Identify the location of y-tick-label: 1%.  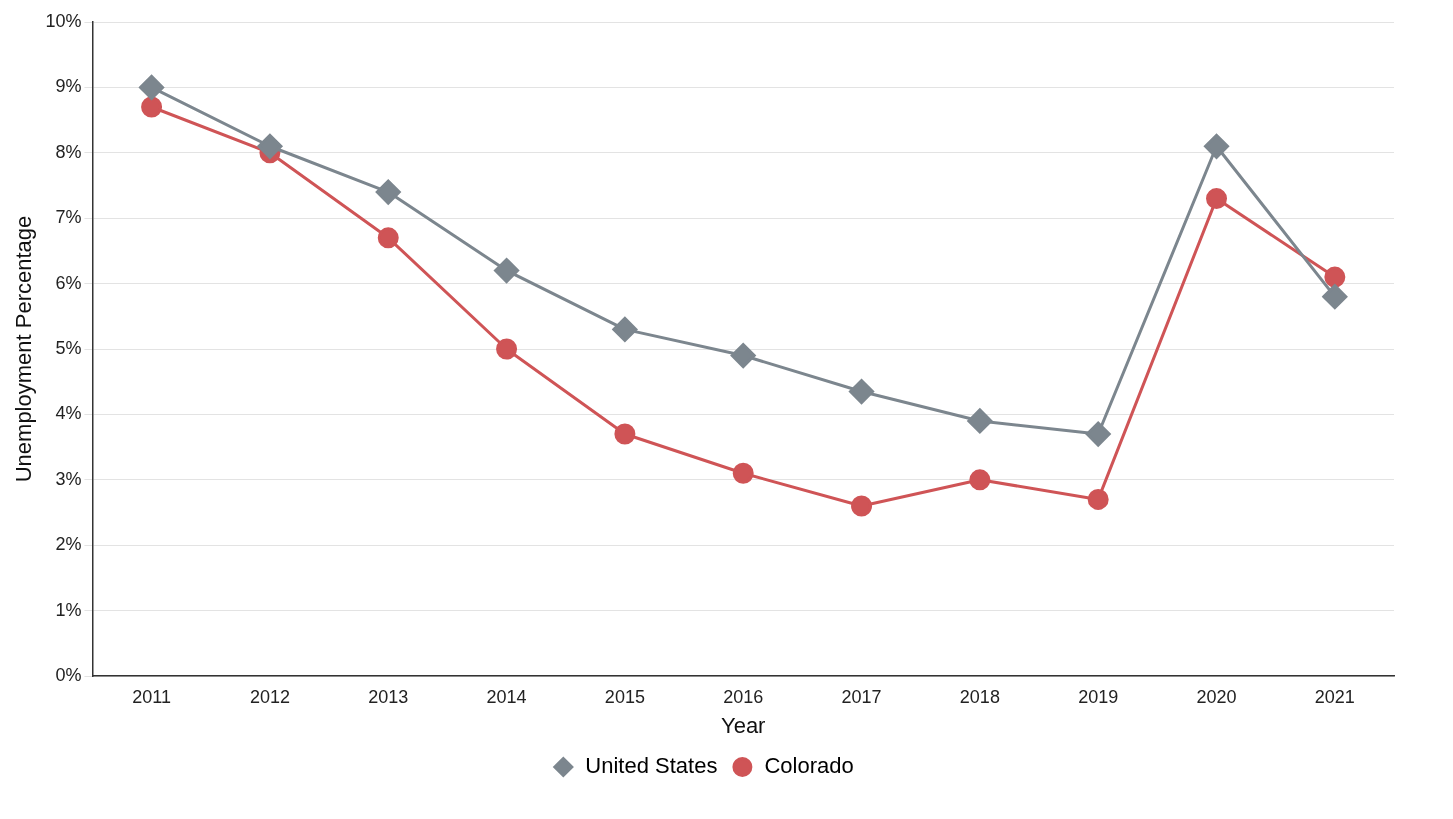
(68, 609).